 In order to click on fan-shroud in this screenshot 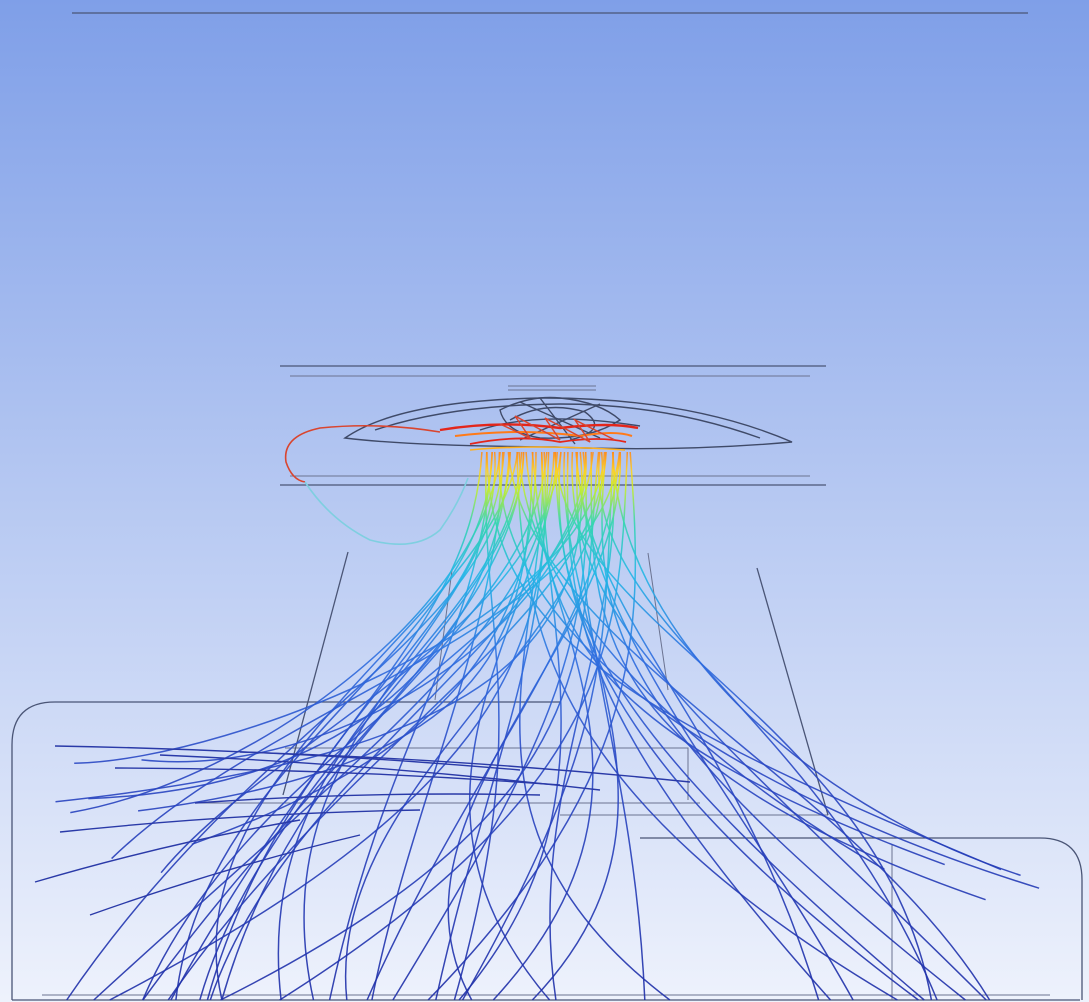, I will do `click(553, 425)`.